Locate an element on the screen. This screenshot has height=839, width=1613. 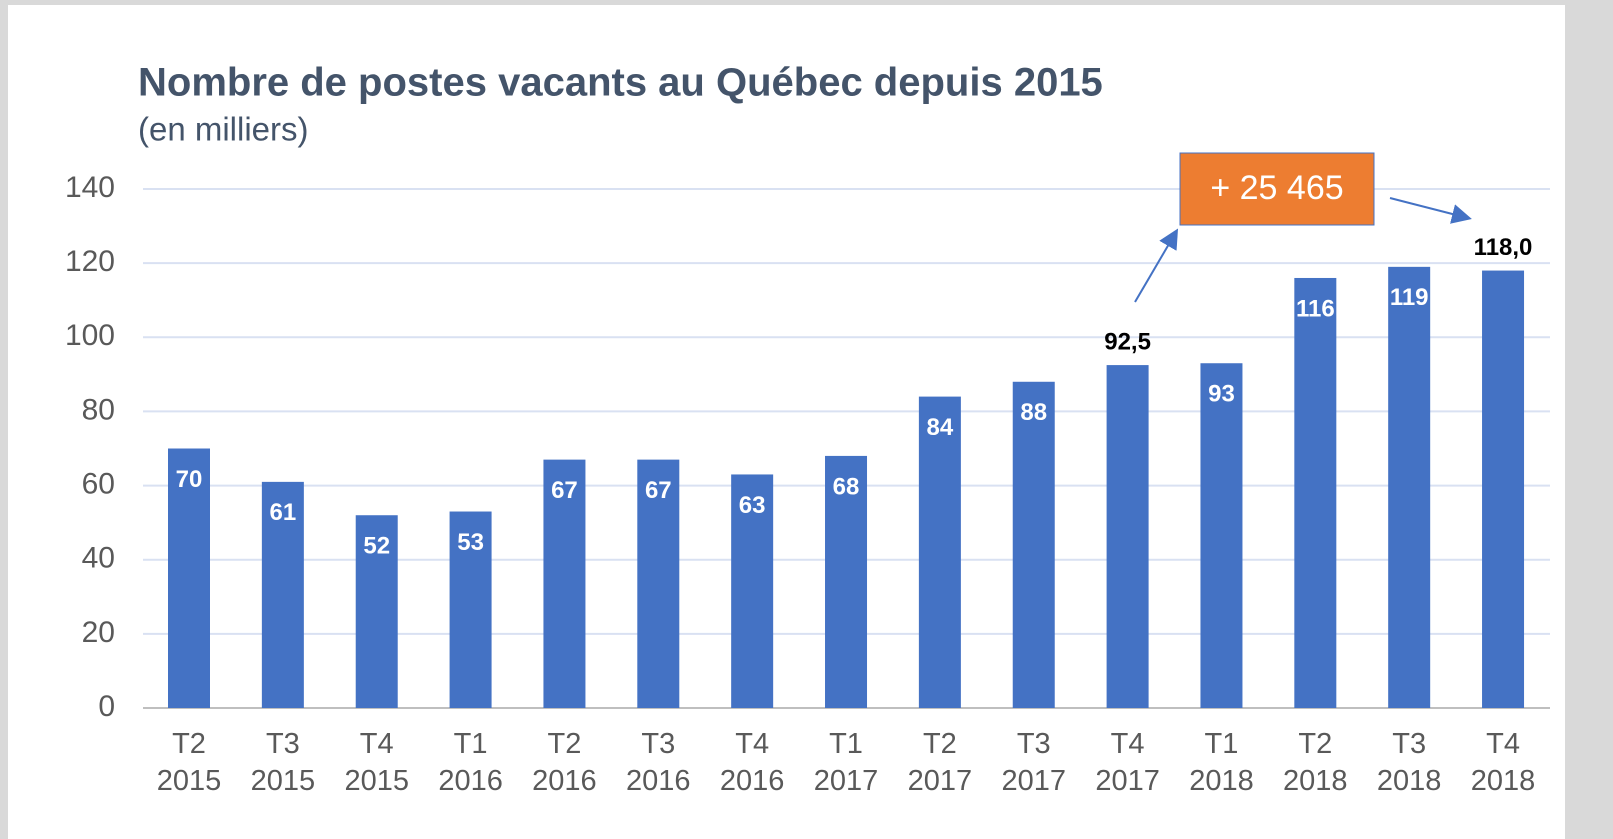
chart-subtitle: (en milliers) is located at coordinates (223, 129).